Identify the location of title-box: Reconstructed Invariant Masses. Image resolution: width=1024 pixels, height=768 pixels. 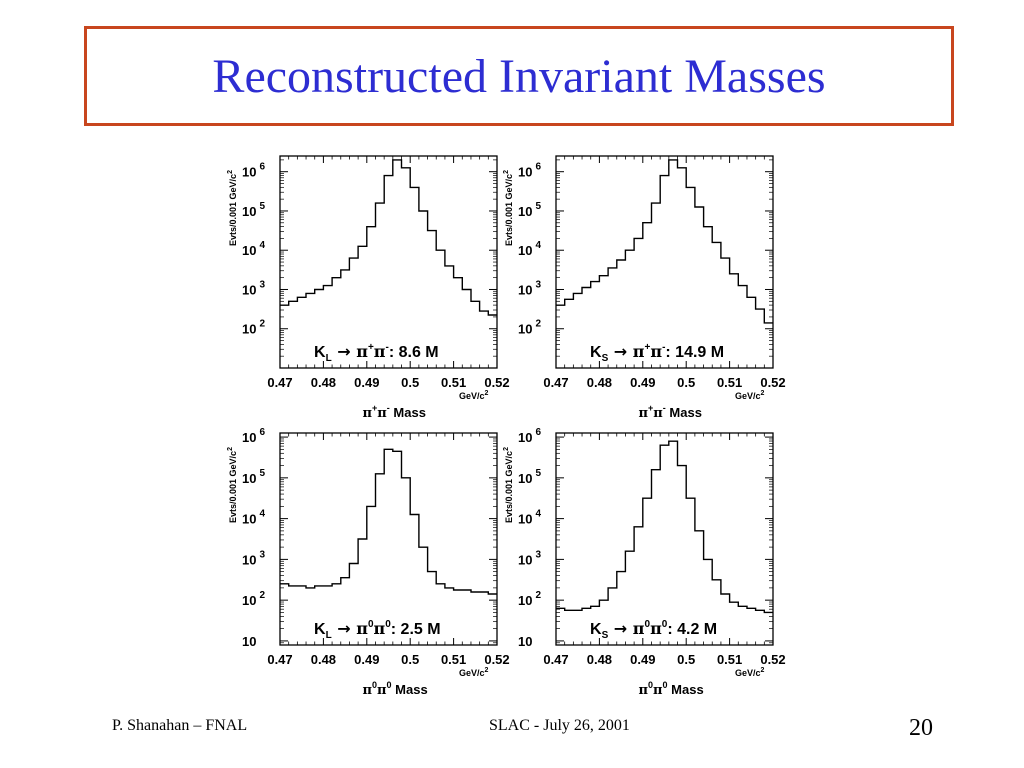
(519, 76).